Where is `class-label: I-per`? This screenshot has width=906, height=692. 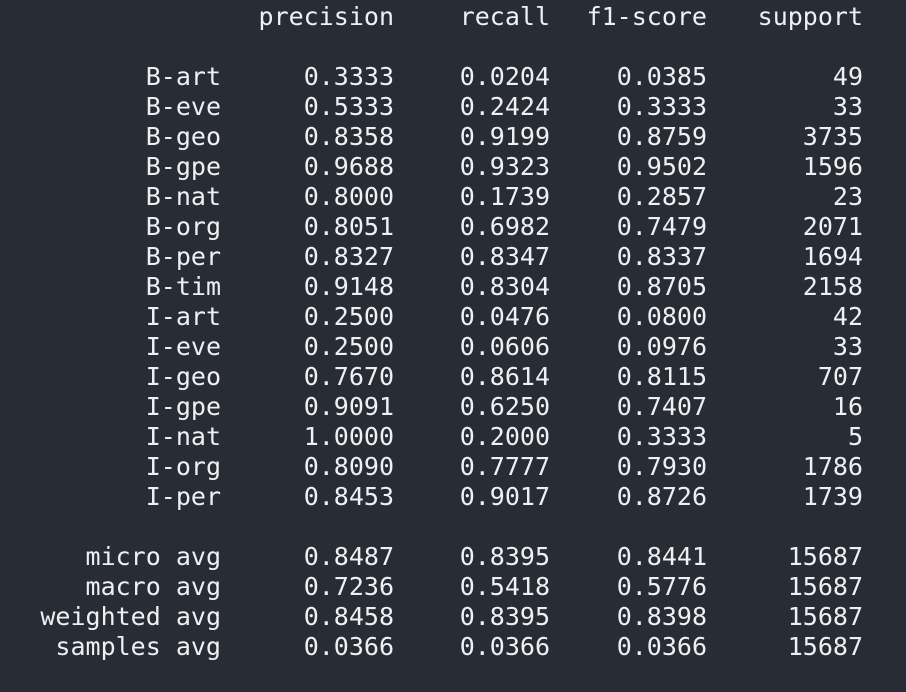 class-label: I-per is located at coordinates (183, 496).